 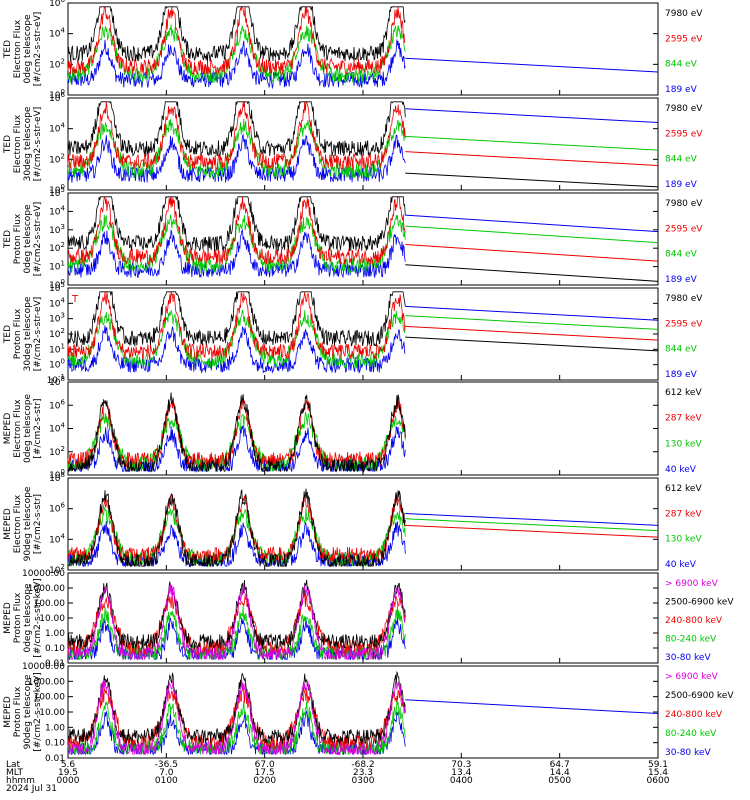 I want to click on x-tick-label: 5.6, so click(x=68, y=765).